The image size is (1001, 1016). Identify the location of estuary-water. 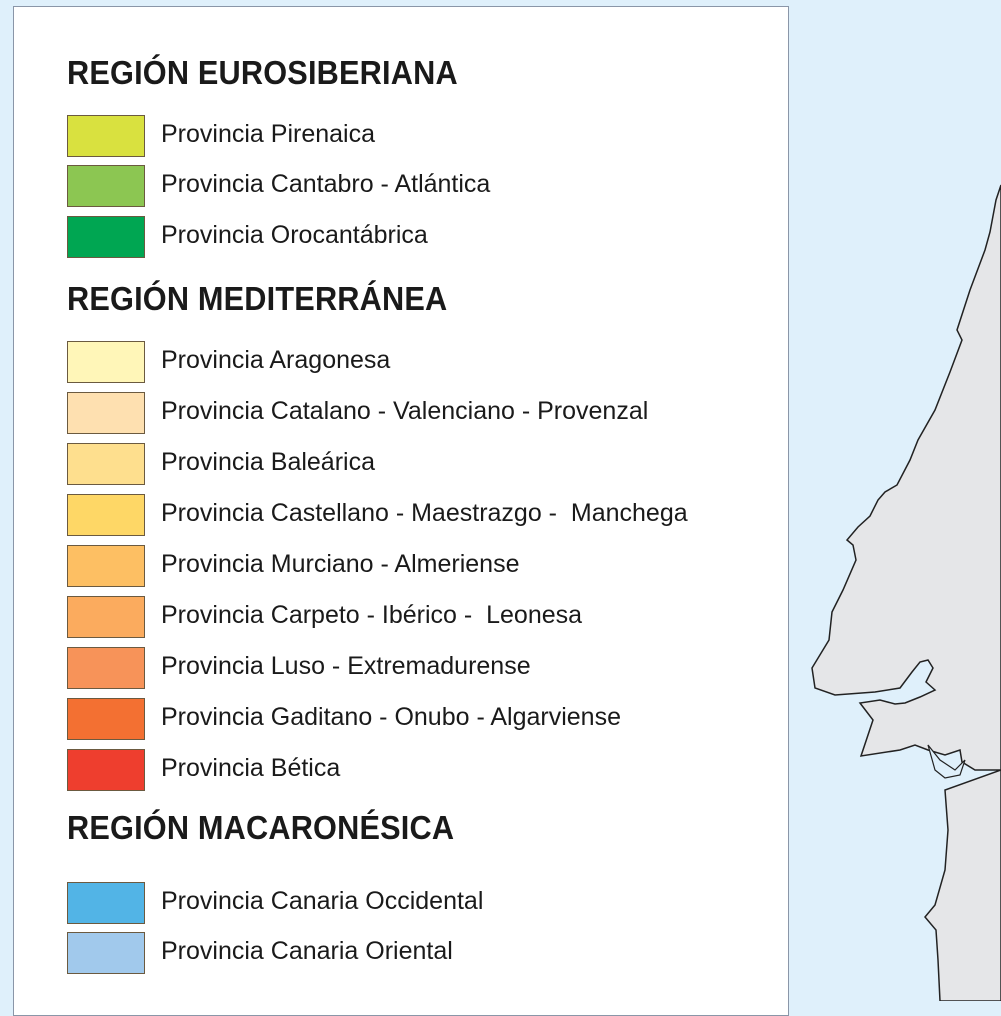
(946, 761).